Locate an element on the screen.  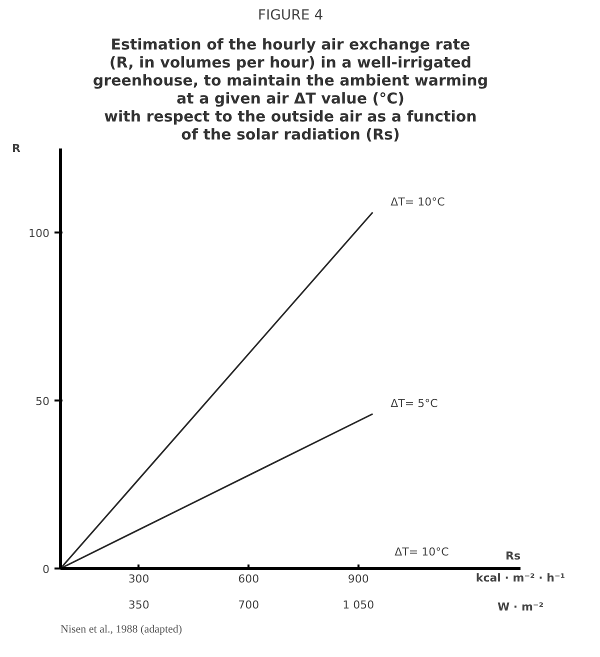
x-tick-label: 600 is located at coordinates (249, 579).